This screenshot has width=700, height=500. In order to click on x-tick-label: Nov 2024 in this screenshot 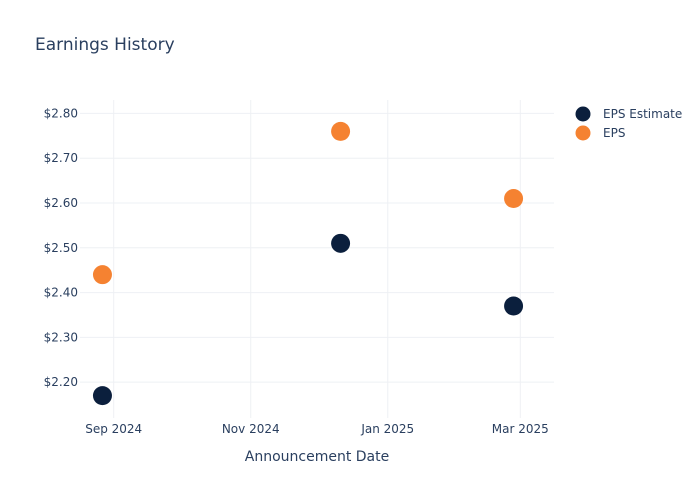, I will do `click(251, 429)`.